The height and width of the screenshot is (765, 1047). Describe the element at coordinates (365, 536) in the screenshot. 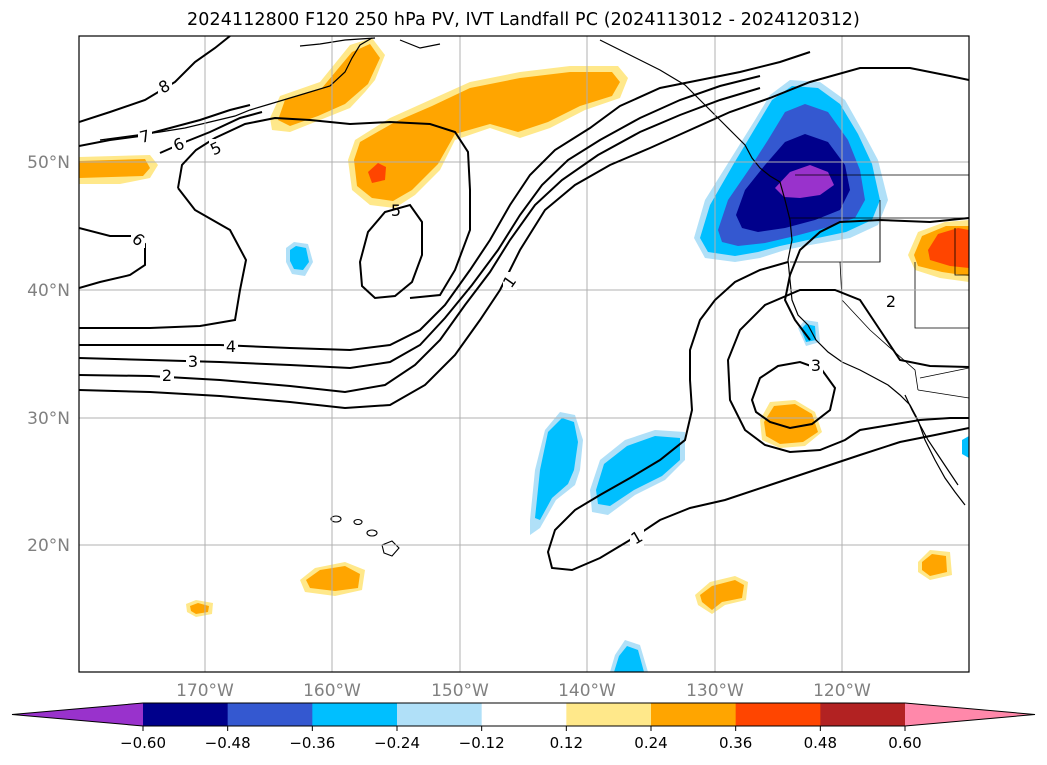

I see `hawaii-islands` at that location.